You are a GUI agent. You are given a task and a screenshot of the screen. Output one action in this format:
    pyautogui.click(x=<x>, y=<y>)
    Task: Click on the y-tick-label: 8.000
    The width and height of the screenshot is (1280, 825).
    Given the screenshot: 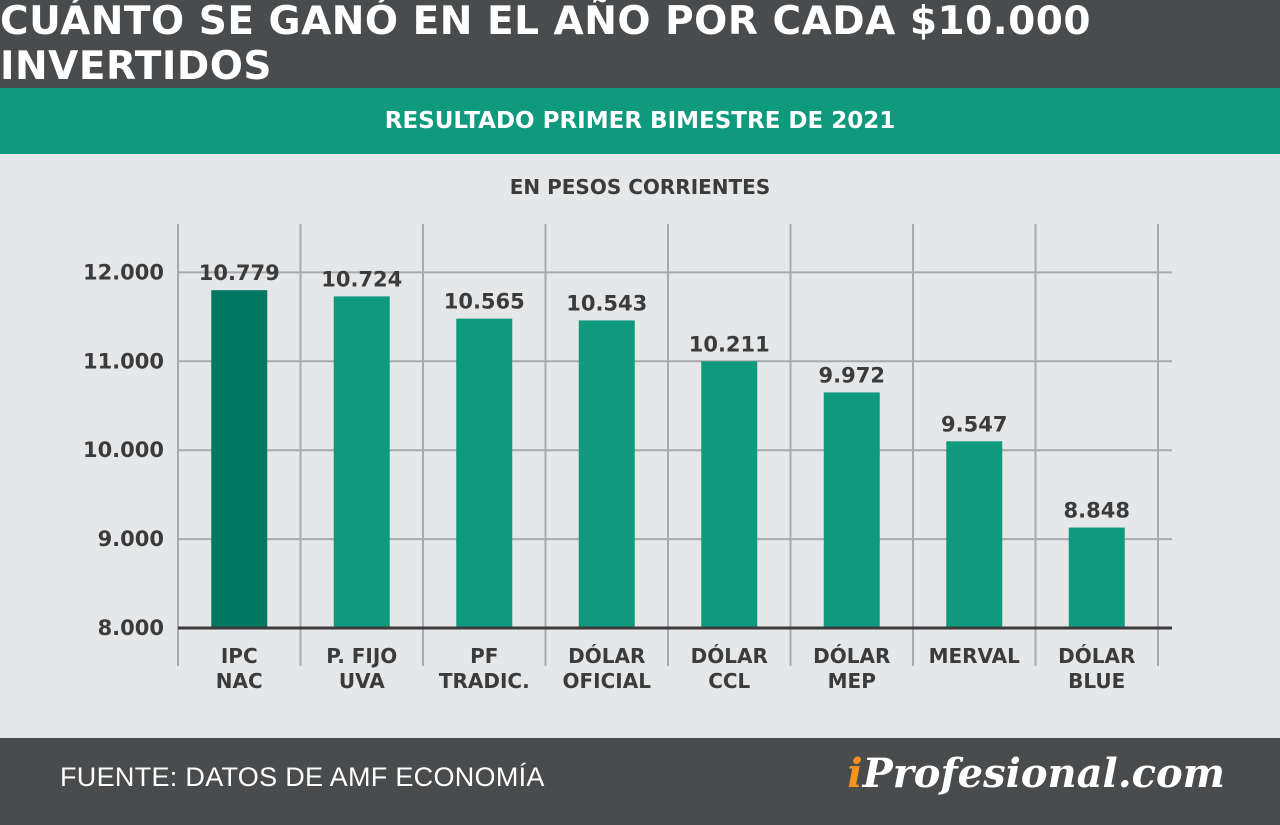 What is the action you would take?
    pyautogui.click(x=131, y=628)
    